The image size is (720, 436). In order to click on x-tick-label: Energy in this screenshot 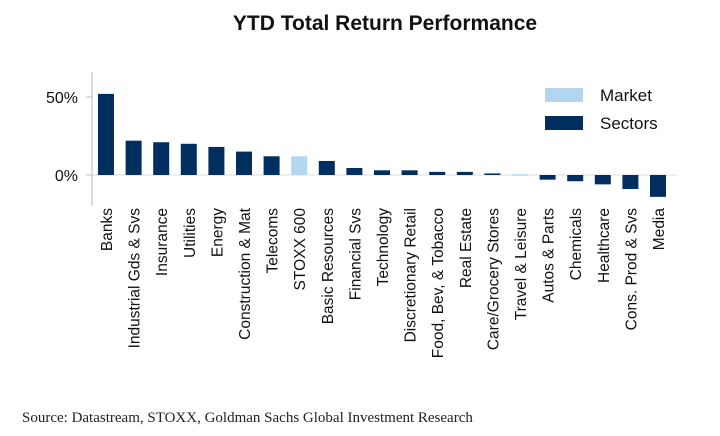, I will do `click(217, 232)`.